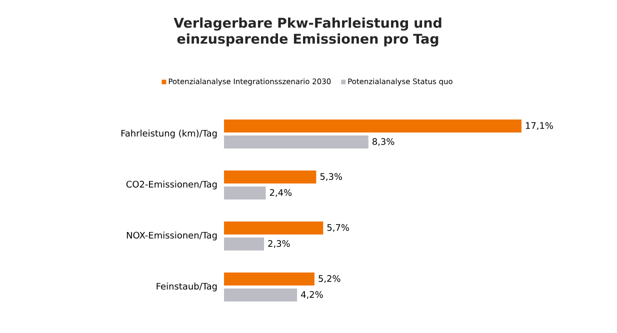  Describe the element at coordinates (279, 244) in the screenshot. I see `data-label: 2,3%` at that location.